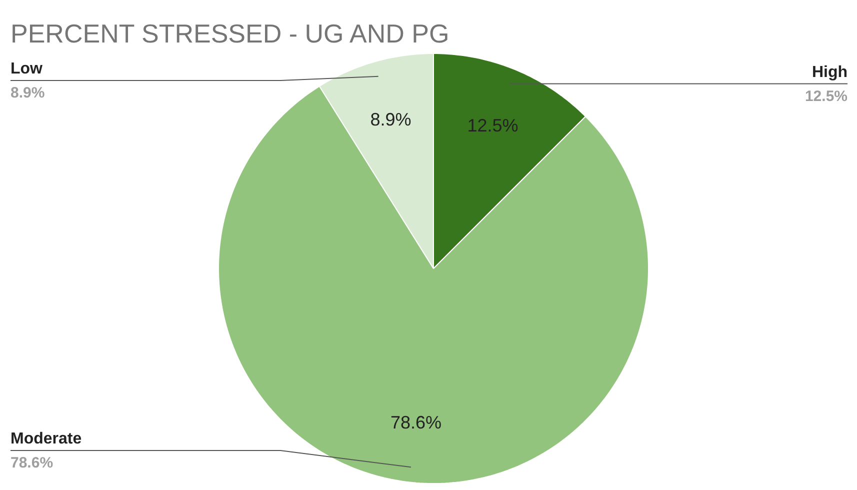 The height and width of the screenshot is (490, 857). I want to click on slice-label: Low, so click(27, 69).